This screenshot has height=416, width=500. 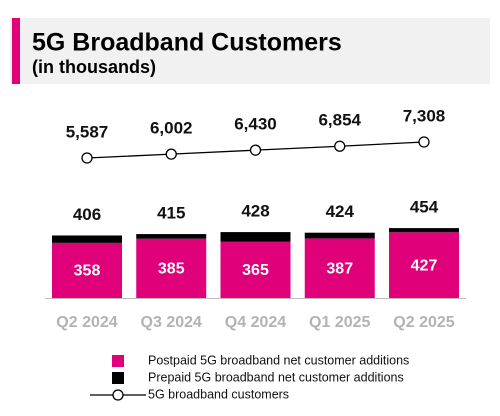 I want to click on legend-marker, so click(x=118, y=395).